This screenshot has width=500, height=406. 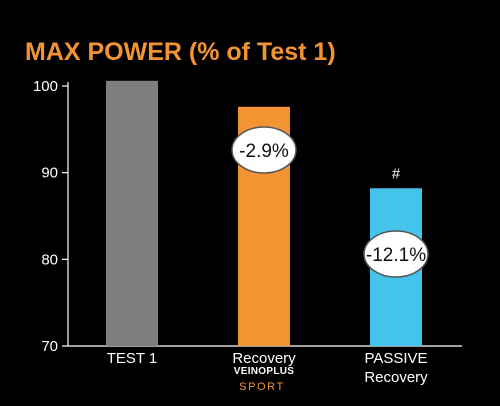 I want to click on y-tick-label: 80, so click(x=49, y=259).